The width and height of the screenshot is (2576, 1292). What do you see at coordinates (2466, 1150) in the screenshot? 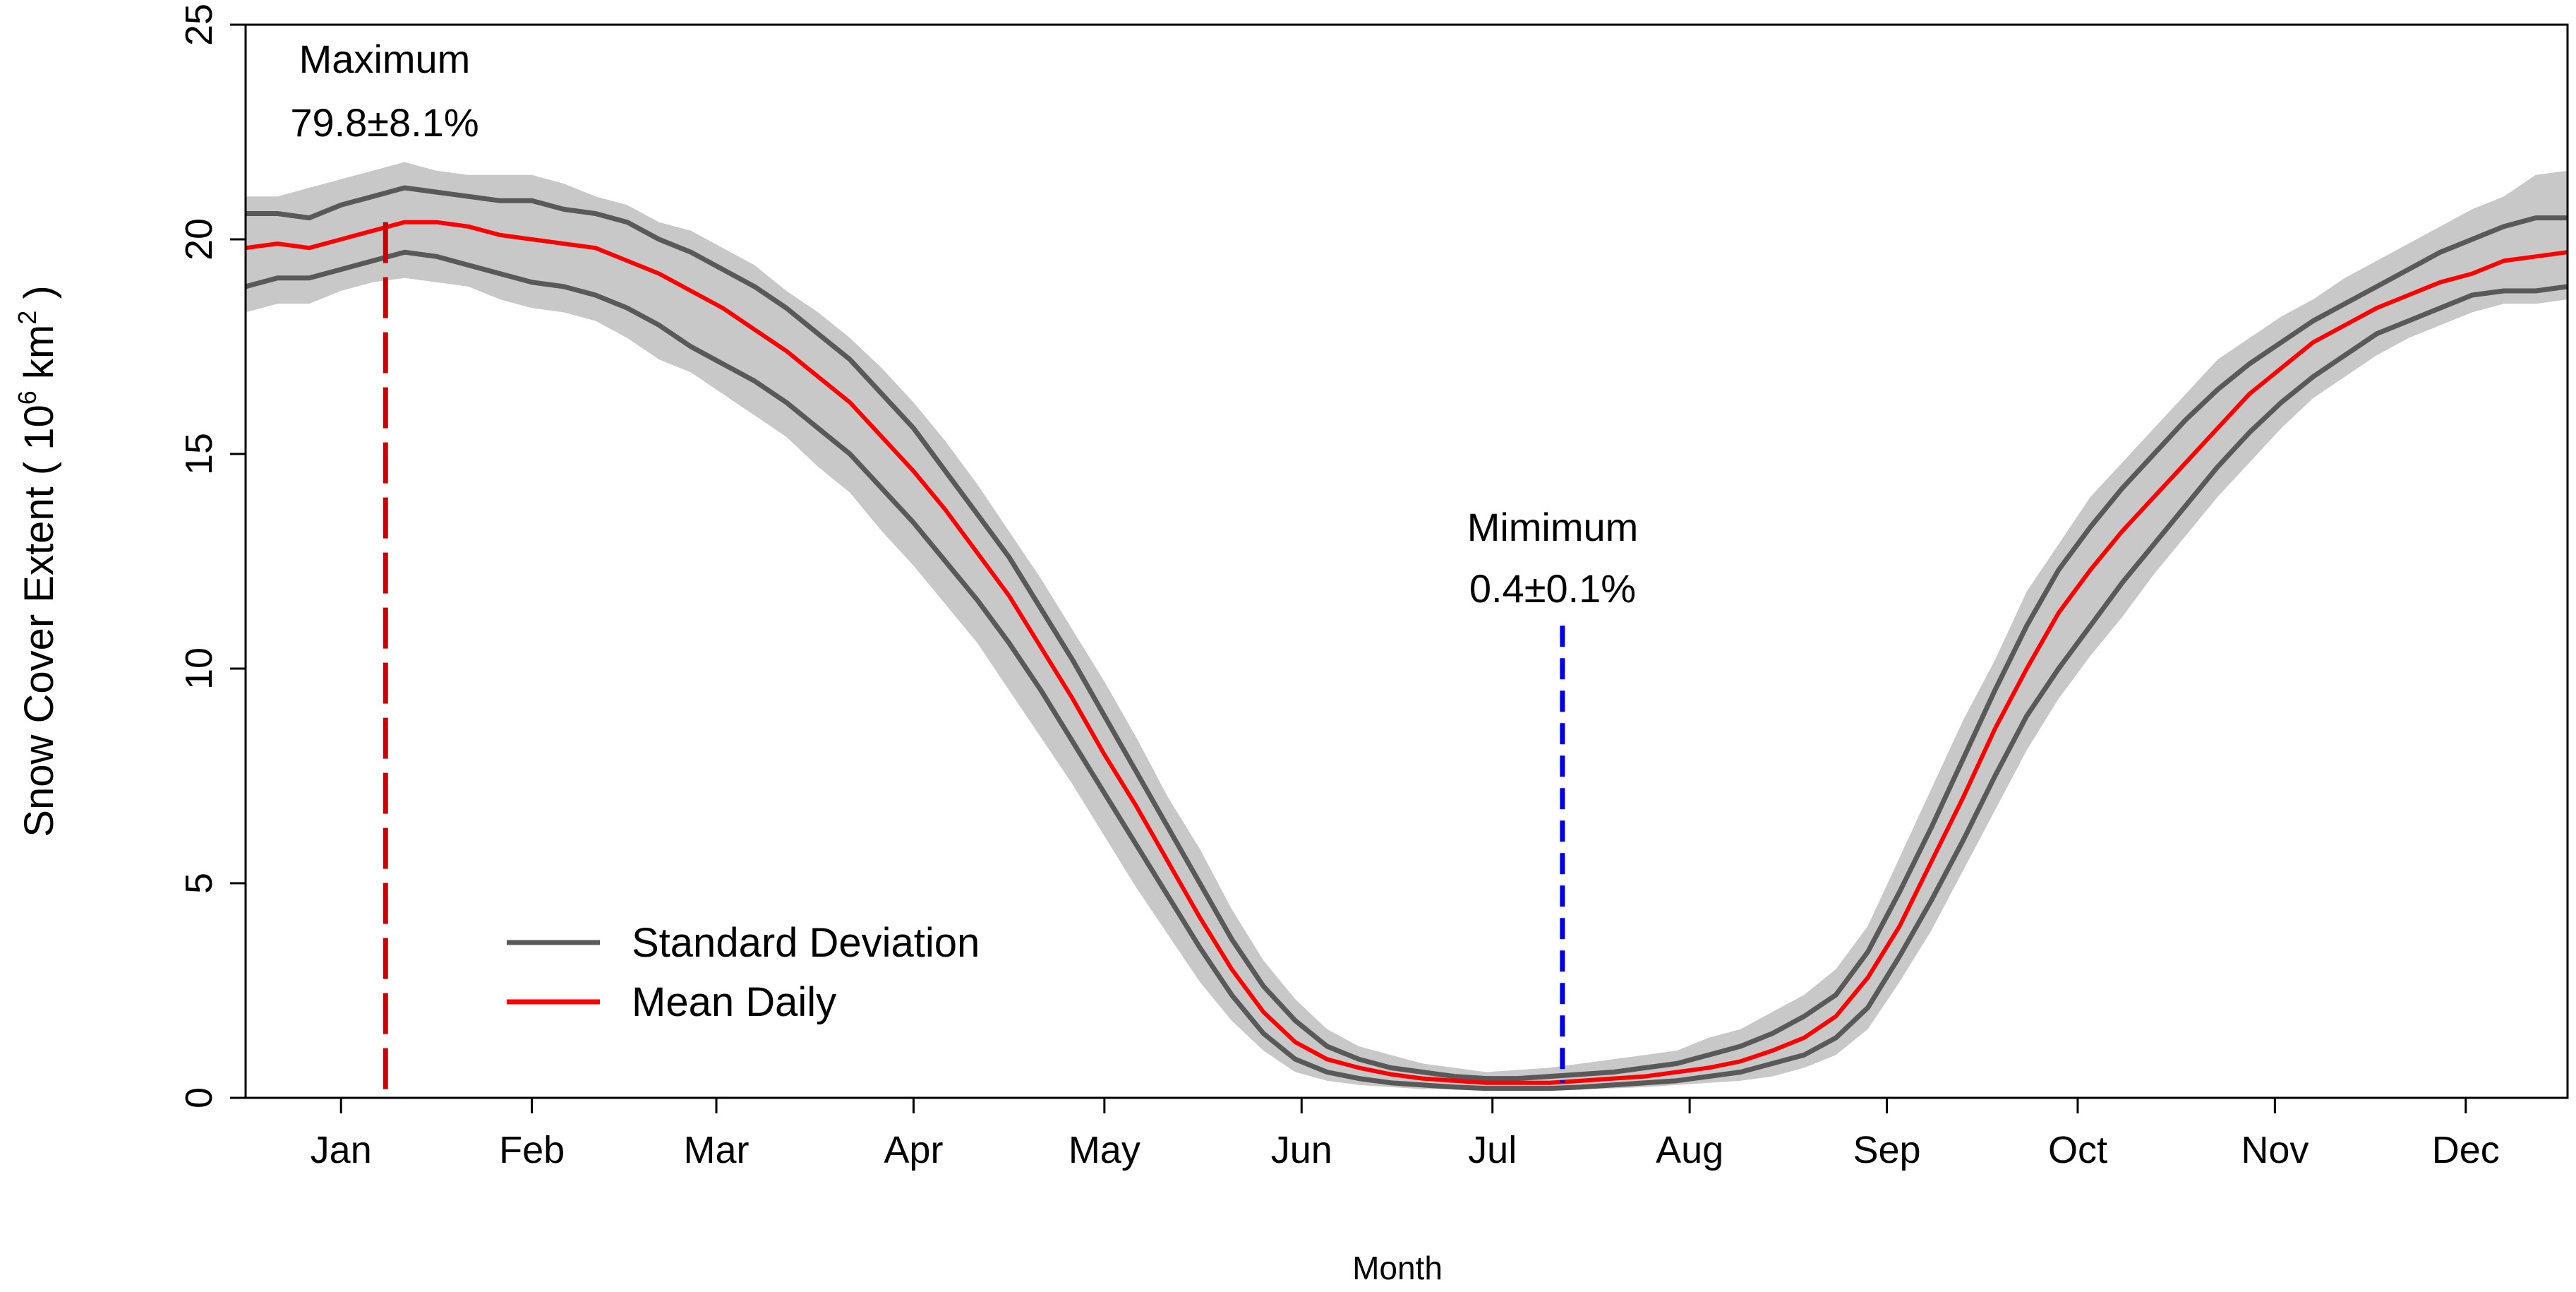
I see `x-tick-label: Dec` at bounding box center [2466, 1150].